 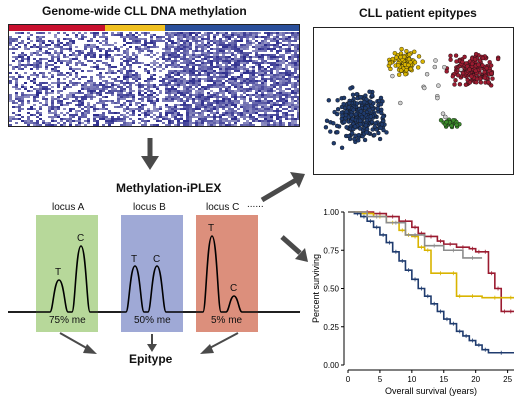 I want to click on y-tick-label: 0.75, so click(x=331, y=250).